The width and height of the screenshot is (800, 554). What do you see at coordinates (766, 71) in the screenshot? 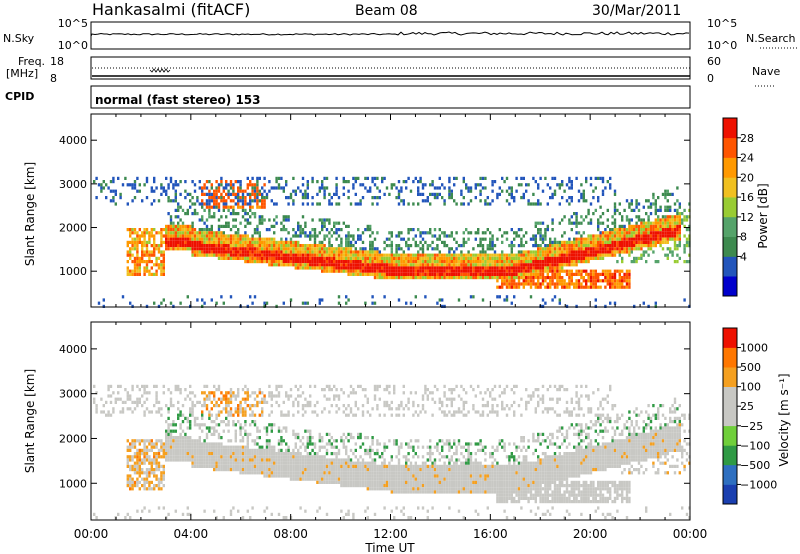
I see `nave-label: Nave` at bounding box center [766, 71].